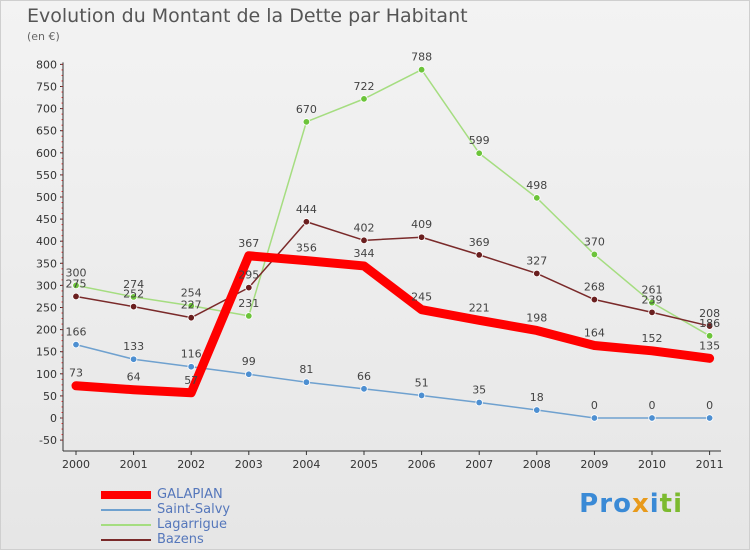 The width and height of the screenshot is (750, 551). Describe the element at coordinates (421, 224) in the screenshot. I see `data-label: 409` at that location.